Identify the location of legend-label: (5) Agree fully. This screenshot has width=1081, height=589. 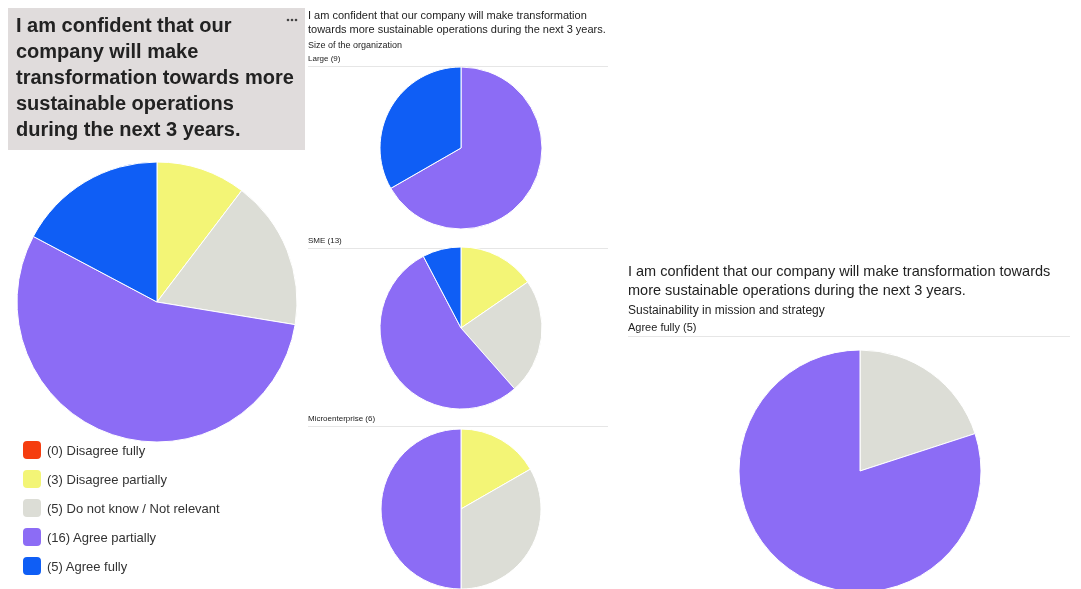
(87, 566).